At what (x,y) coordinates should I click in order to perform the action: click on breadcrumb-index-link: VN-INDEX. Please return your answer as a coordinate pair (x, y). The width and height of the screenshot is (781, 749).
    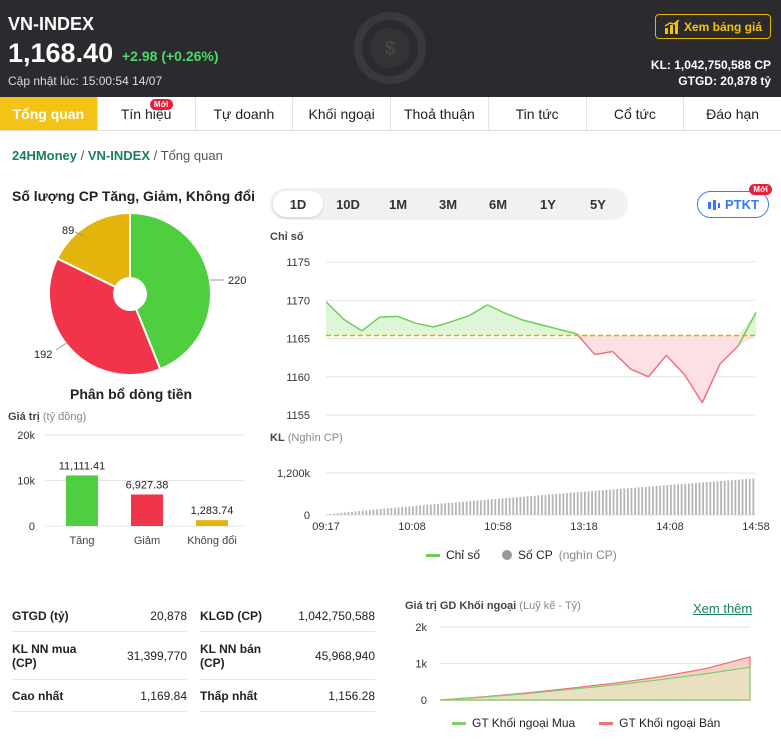
    Looking at the image, I should click on (119, 155).